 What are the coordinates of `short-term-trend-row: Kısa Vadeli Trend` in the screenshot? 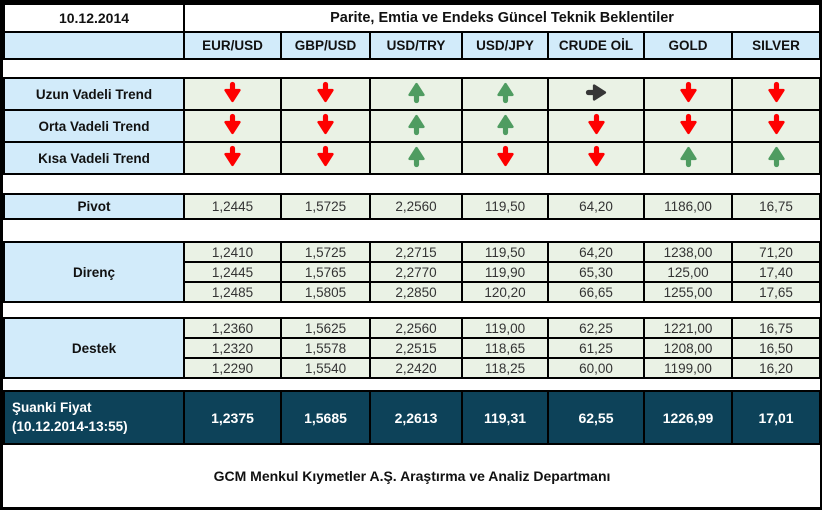 It's located at (412, 158).